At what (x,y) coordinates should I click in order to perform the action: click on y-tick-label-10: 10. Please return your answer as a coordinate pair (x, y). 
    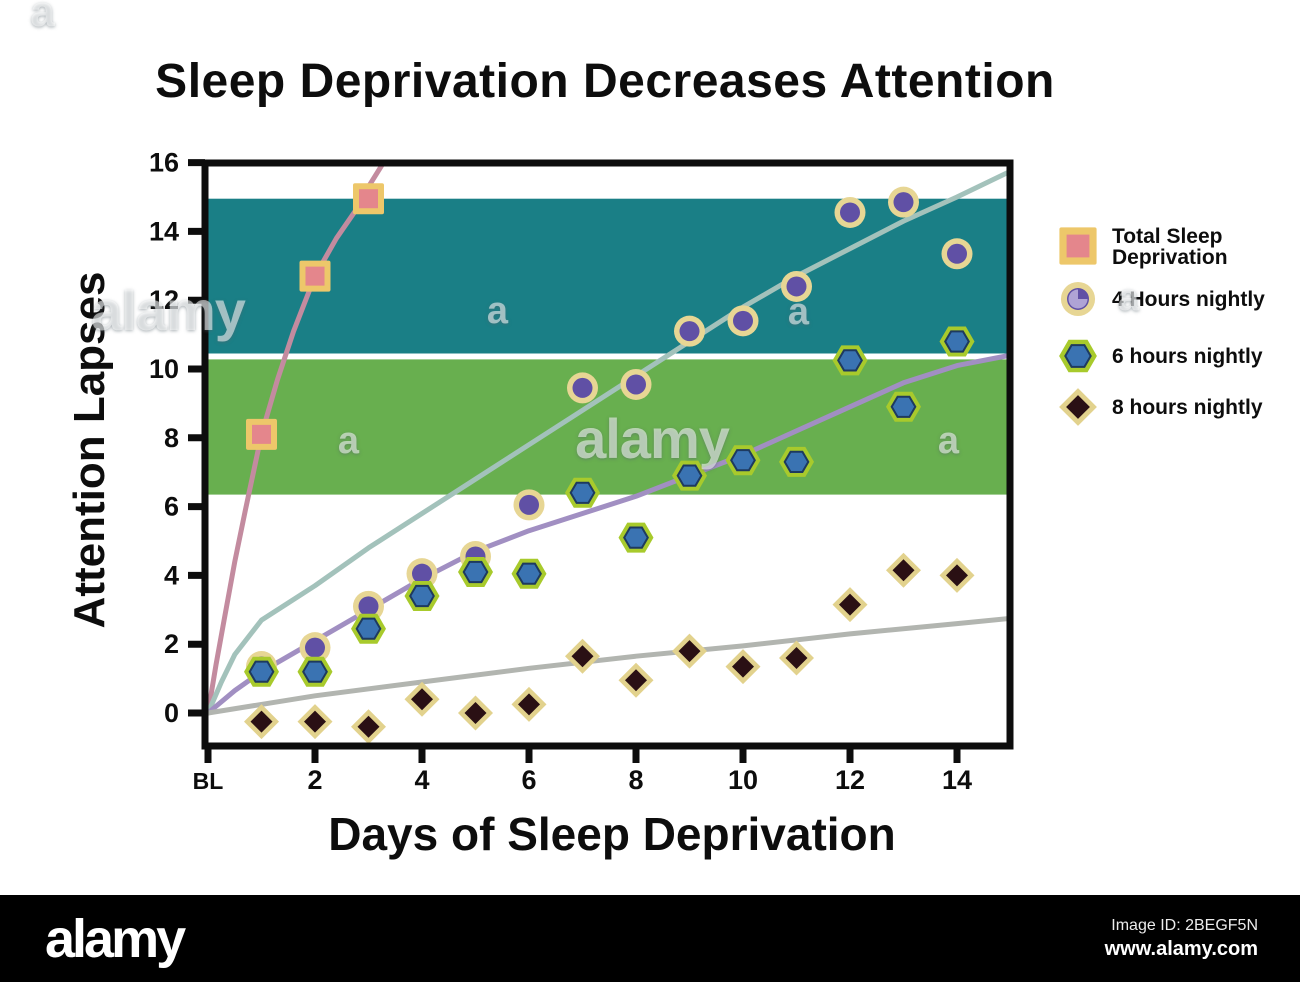
    Looking at the image, I should click on (164, 369).